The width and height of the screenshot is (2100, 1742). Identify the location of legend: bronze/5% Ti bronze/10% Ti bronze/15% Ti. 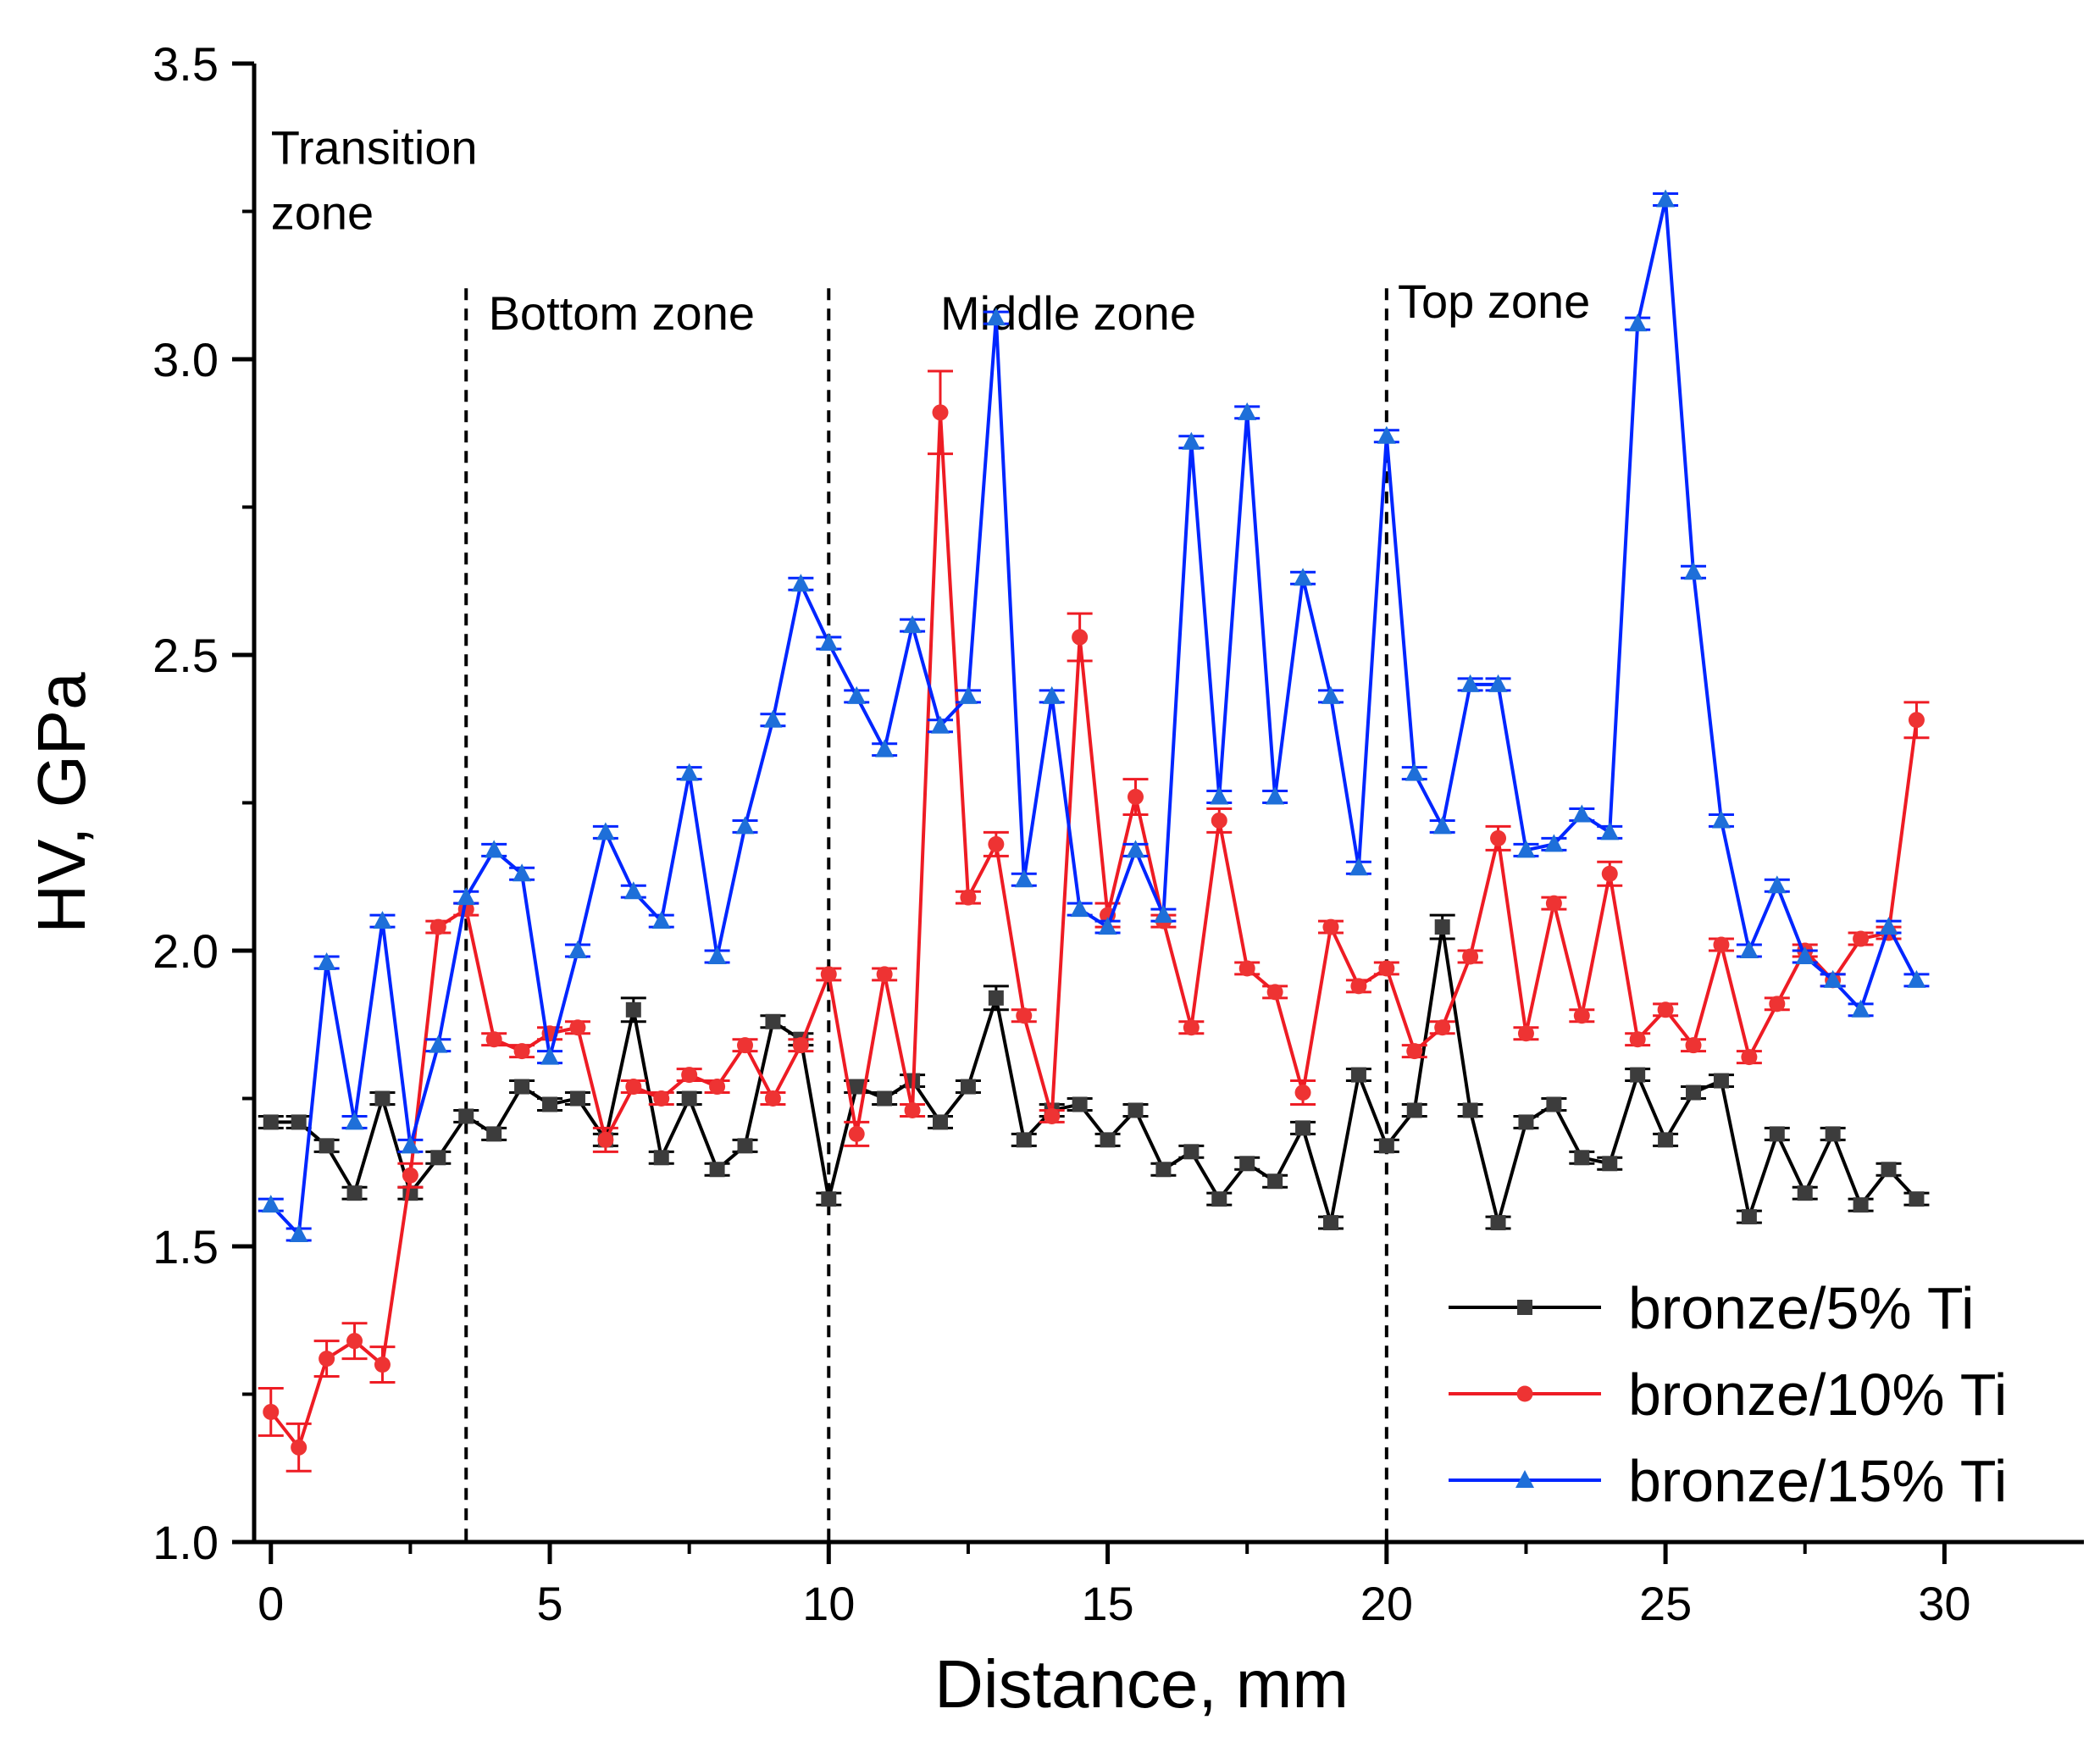
(1728, 1394).